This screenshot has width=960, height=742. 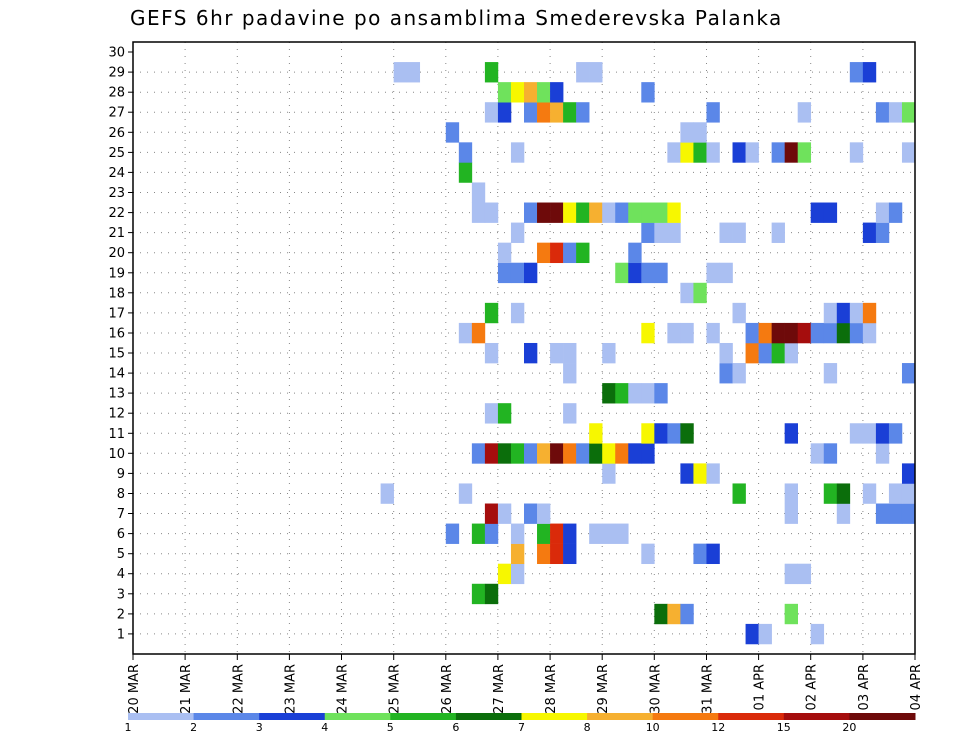 What do you see at coordinates (290, 689) in the screenshot?
I see `x-tick-label: 23 MAR` at bounding box center [290, 689].